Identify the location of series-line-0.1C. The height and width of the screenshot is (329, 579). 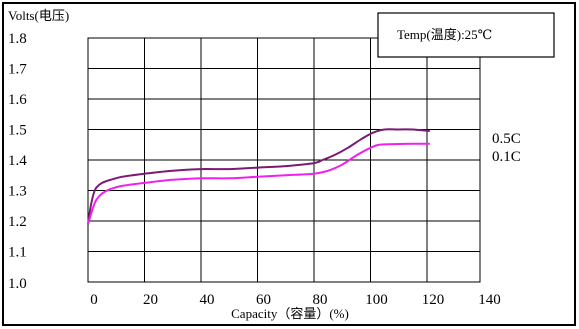
(258, 183).